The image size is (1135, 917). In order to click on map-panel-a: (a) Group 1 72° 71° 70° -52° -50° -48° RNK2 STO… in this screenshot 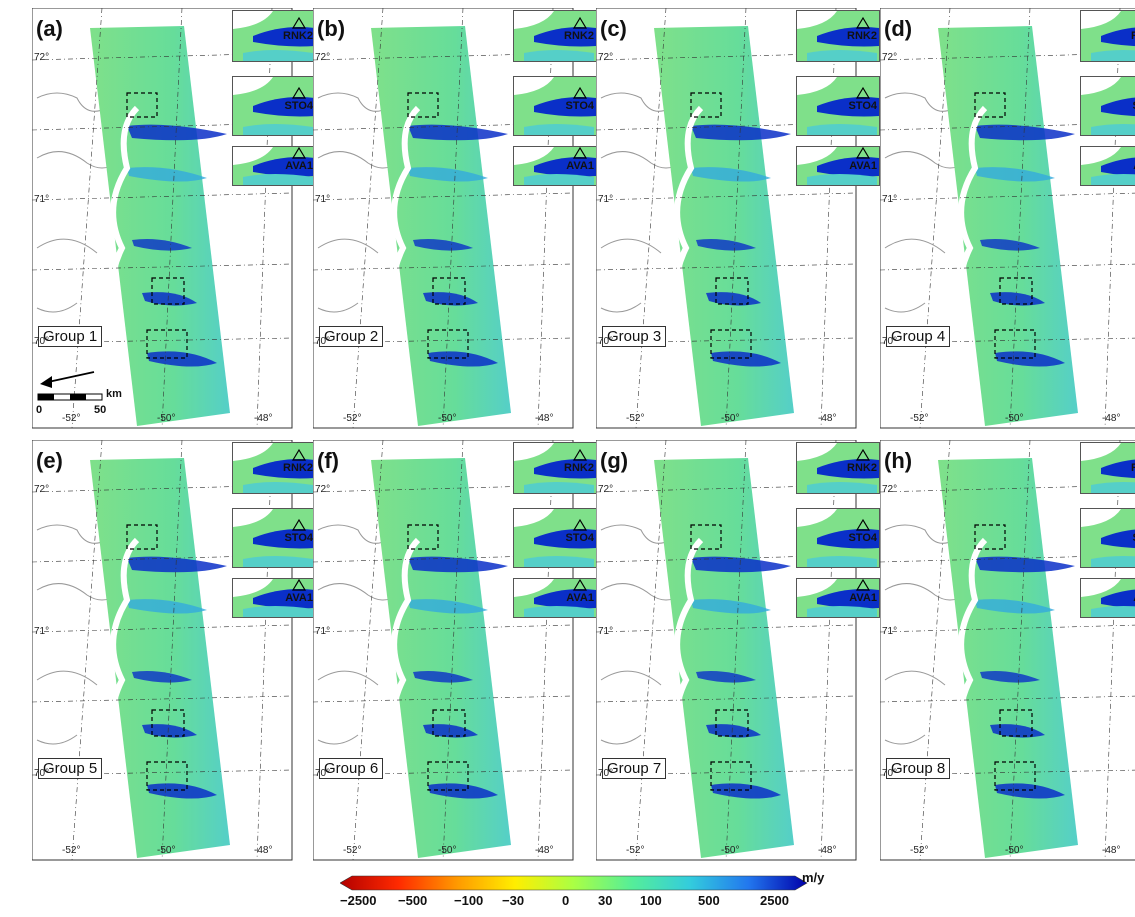, I will do `click(174, 222)`.